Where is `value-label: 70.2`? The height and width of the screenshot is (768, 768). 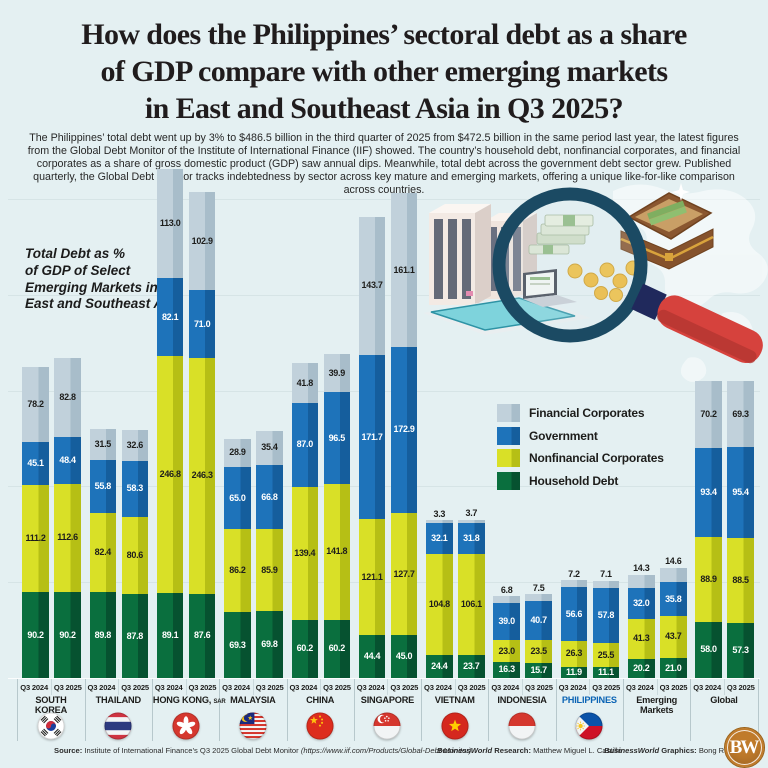
value-label: 70.2 is located at coordinates (708, 413).